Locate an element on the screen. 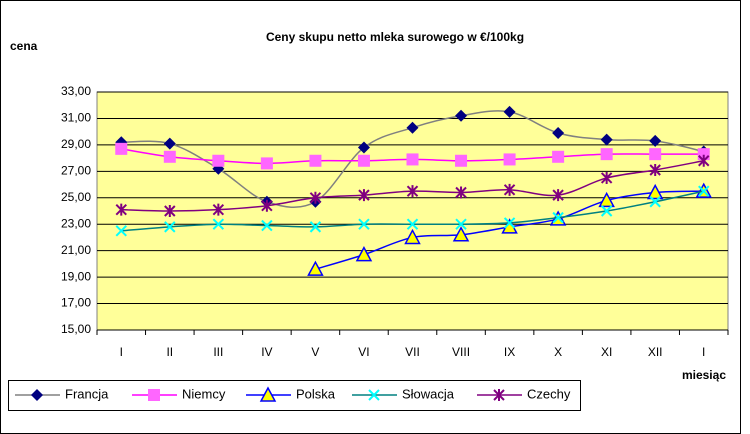 The image size is (750, 434). y-tick-label: 15,00 is located at coordinates (76, 329).